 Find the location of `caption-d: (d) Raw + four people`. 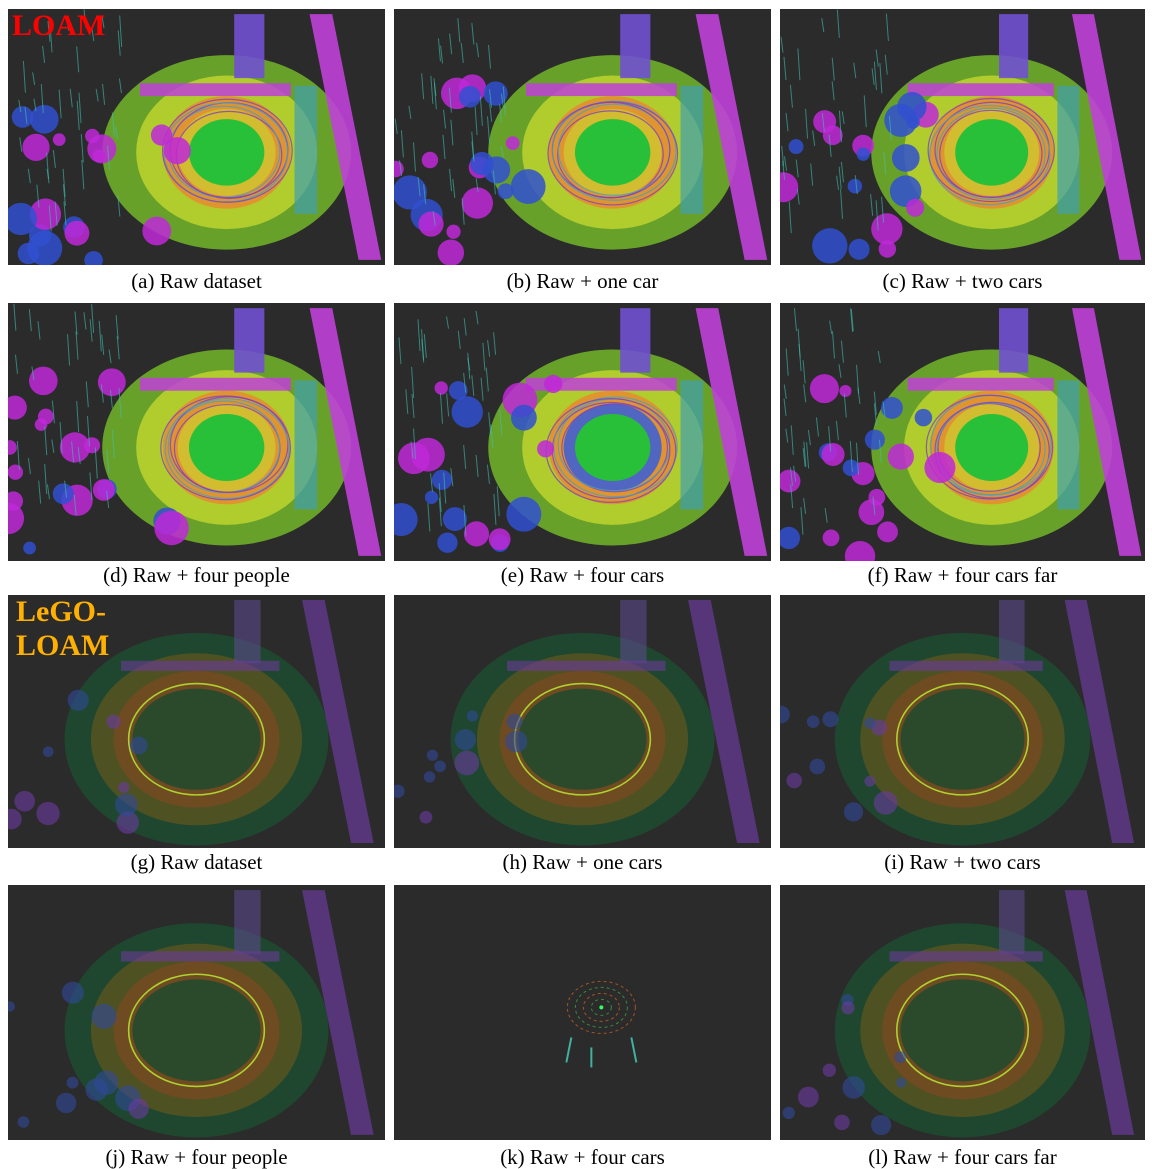

caption-d: (d) Raw + four people is located at coordinates (196, 575).